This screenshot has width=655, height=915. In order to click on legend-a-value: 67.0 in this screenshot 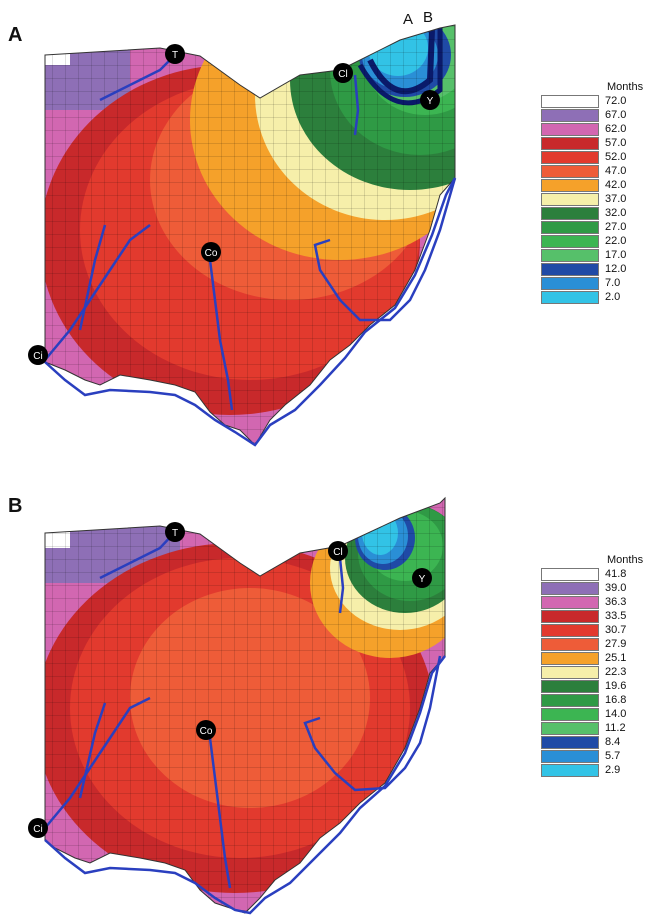, I will do `click(616, 115)`.